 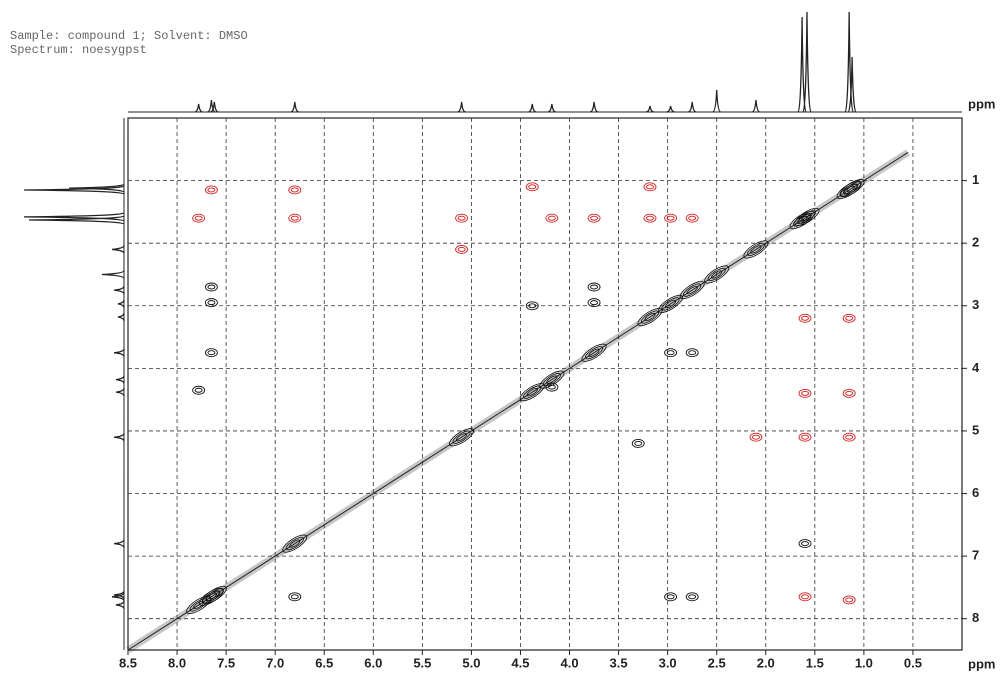 I want to click on x-tick-label: 2.5, so click(x=717, y=662).